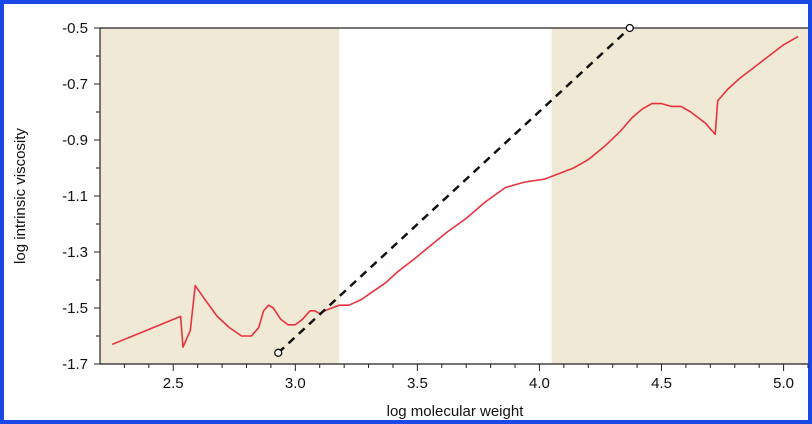  Describe the element at coordinates (75, 28) in the screenshot. I see `y-tick-label-1: -0.5` at that location.